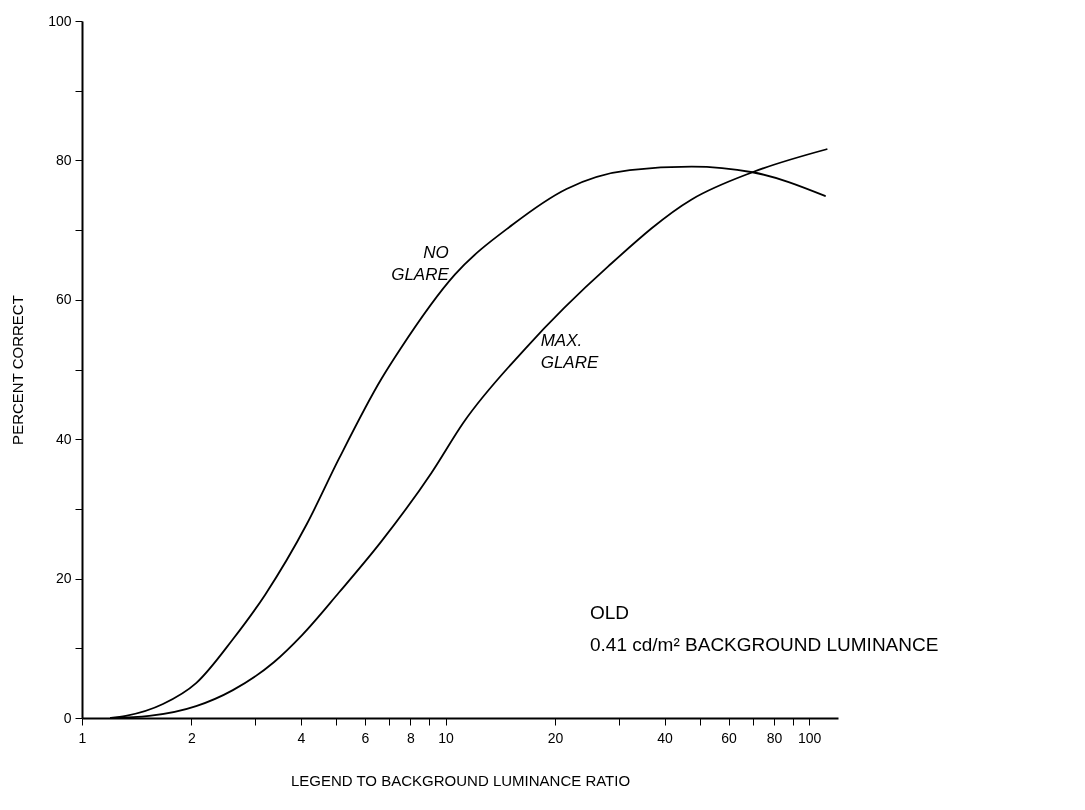 This screenshot has height=810, width=1085. What do you see at coordinates (420, 263) in the screenshot?
I see `series-label: NO GLARE` at bounding box center [420, 263].